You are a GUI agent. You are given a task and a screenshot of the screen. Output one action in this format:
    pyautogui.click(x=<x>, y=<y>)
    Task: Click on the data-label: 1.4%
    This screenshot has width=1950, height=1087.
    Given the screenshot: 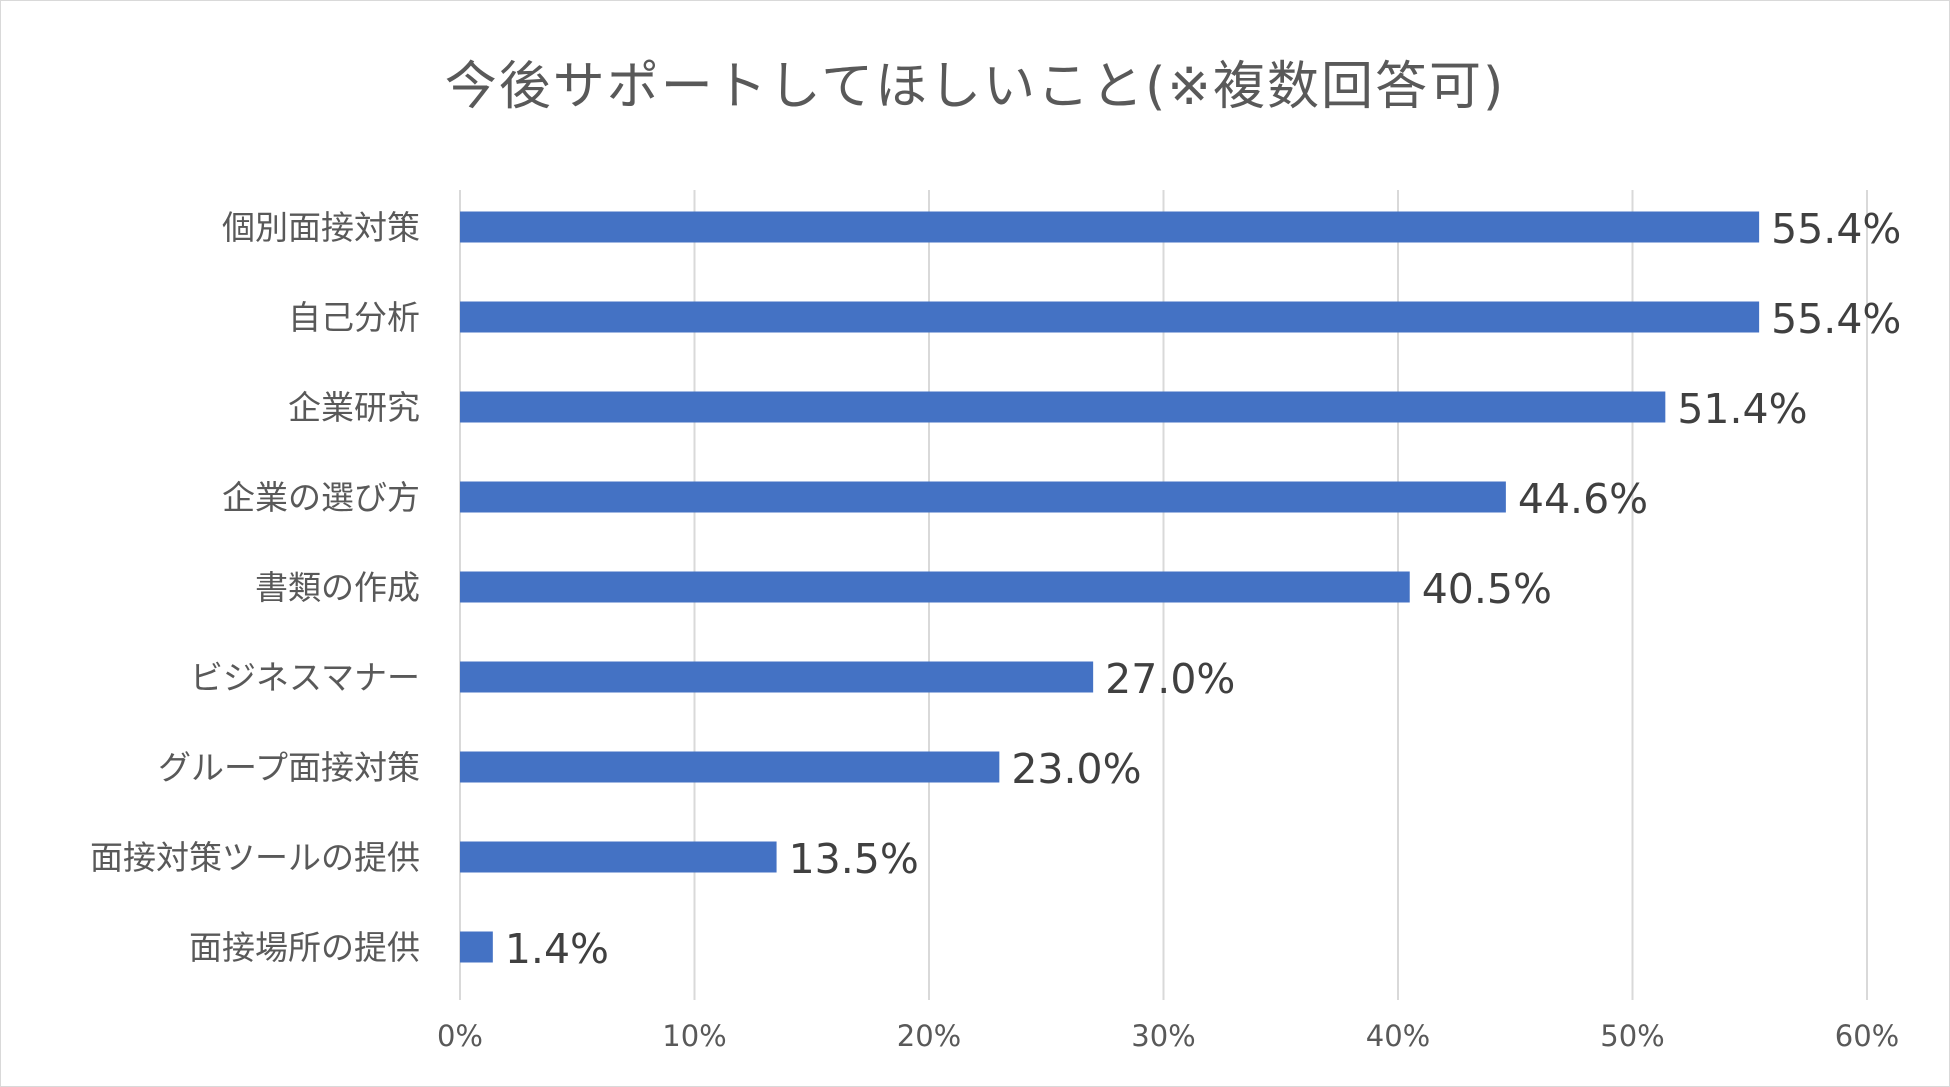 What is the action you would take?
    pyautogui.click(x=557, y=949)
    